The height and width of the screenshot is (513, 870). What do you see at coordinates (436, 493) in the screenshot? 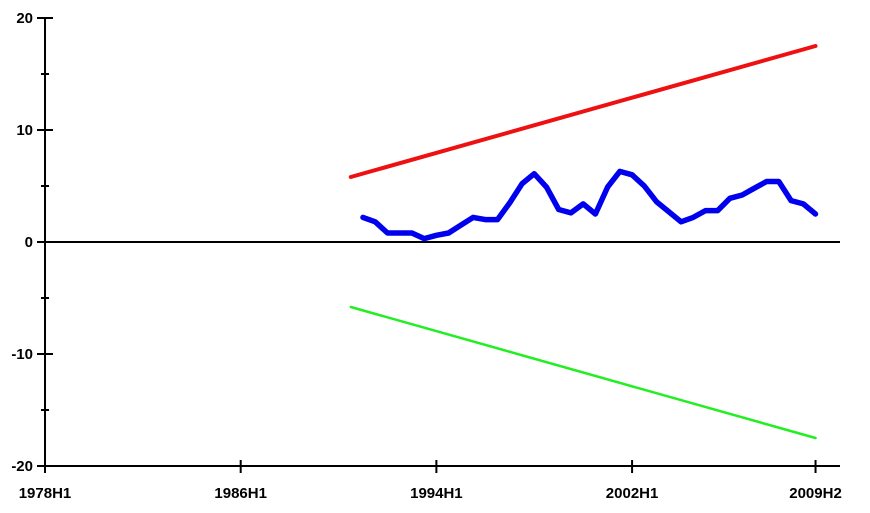
I see `x-tick-label: 1994H1` at bounding box center [436, 493].